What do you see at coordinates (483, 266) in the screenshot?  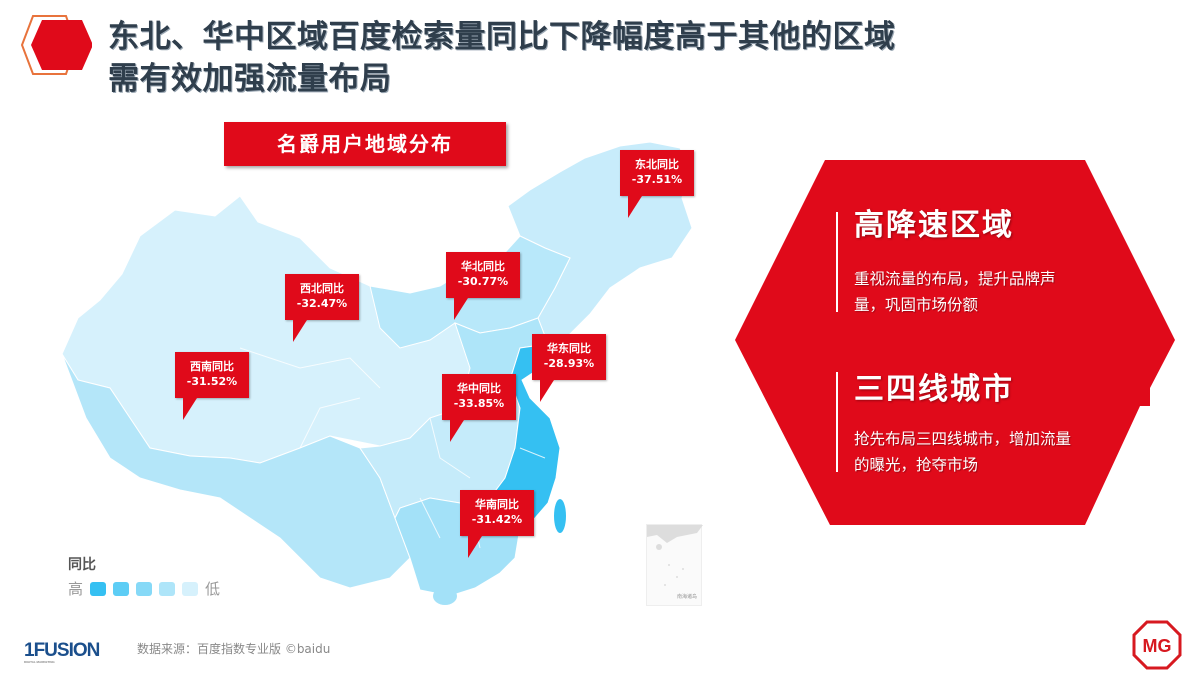 I see `callout-label: 华北同比` at bounding box center [483, 266].